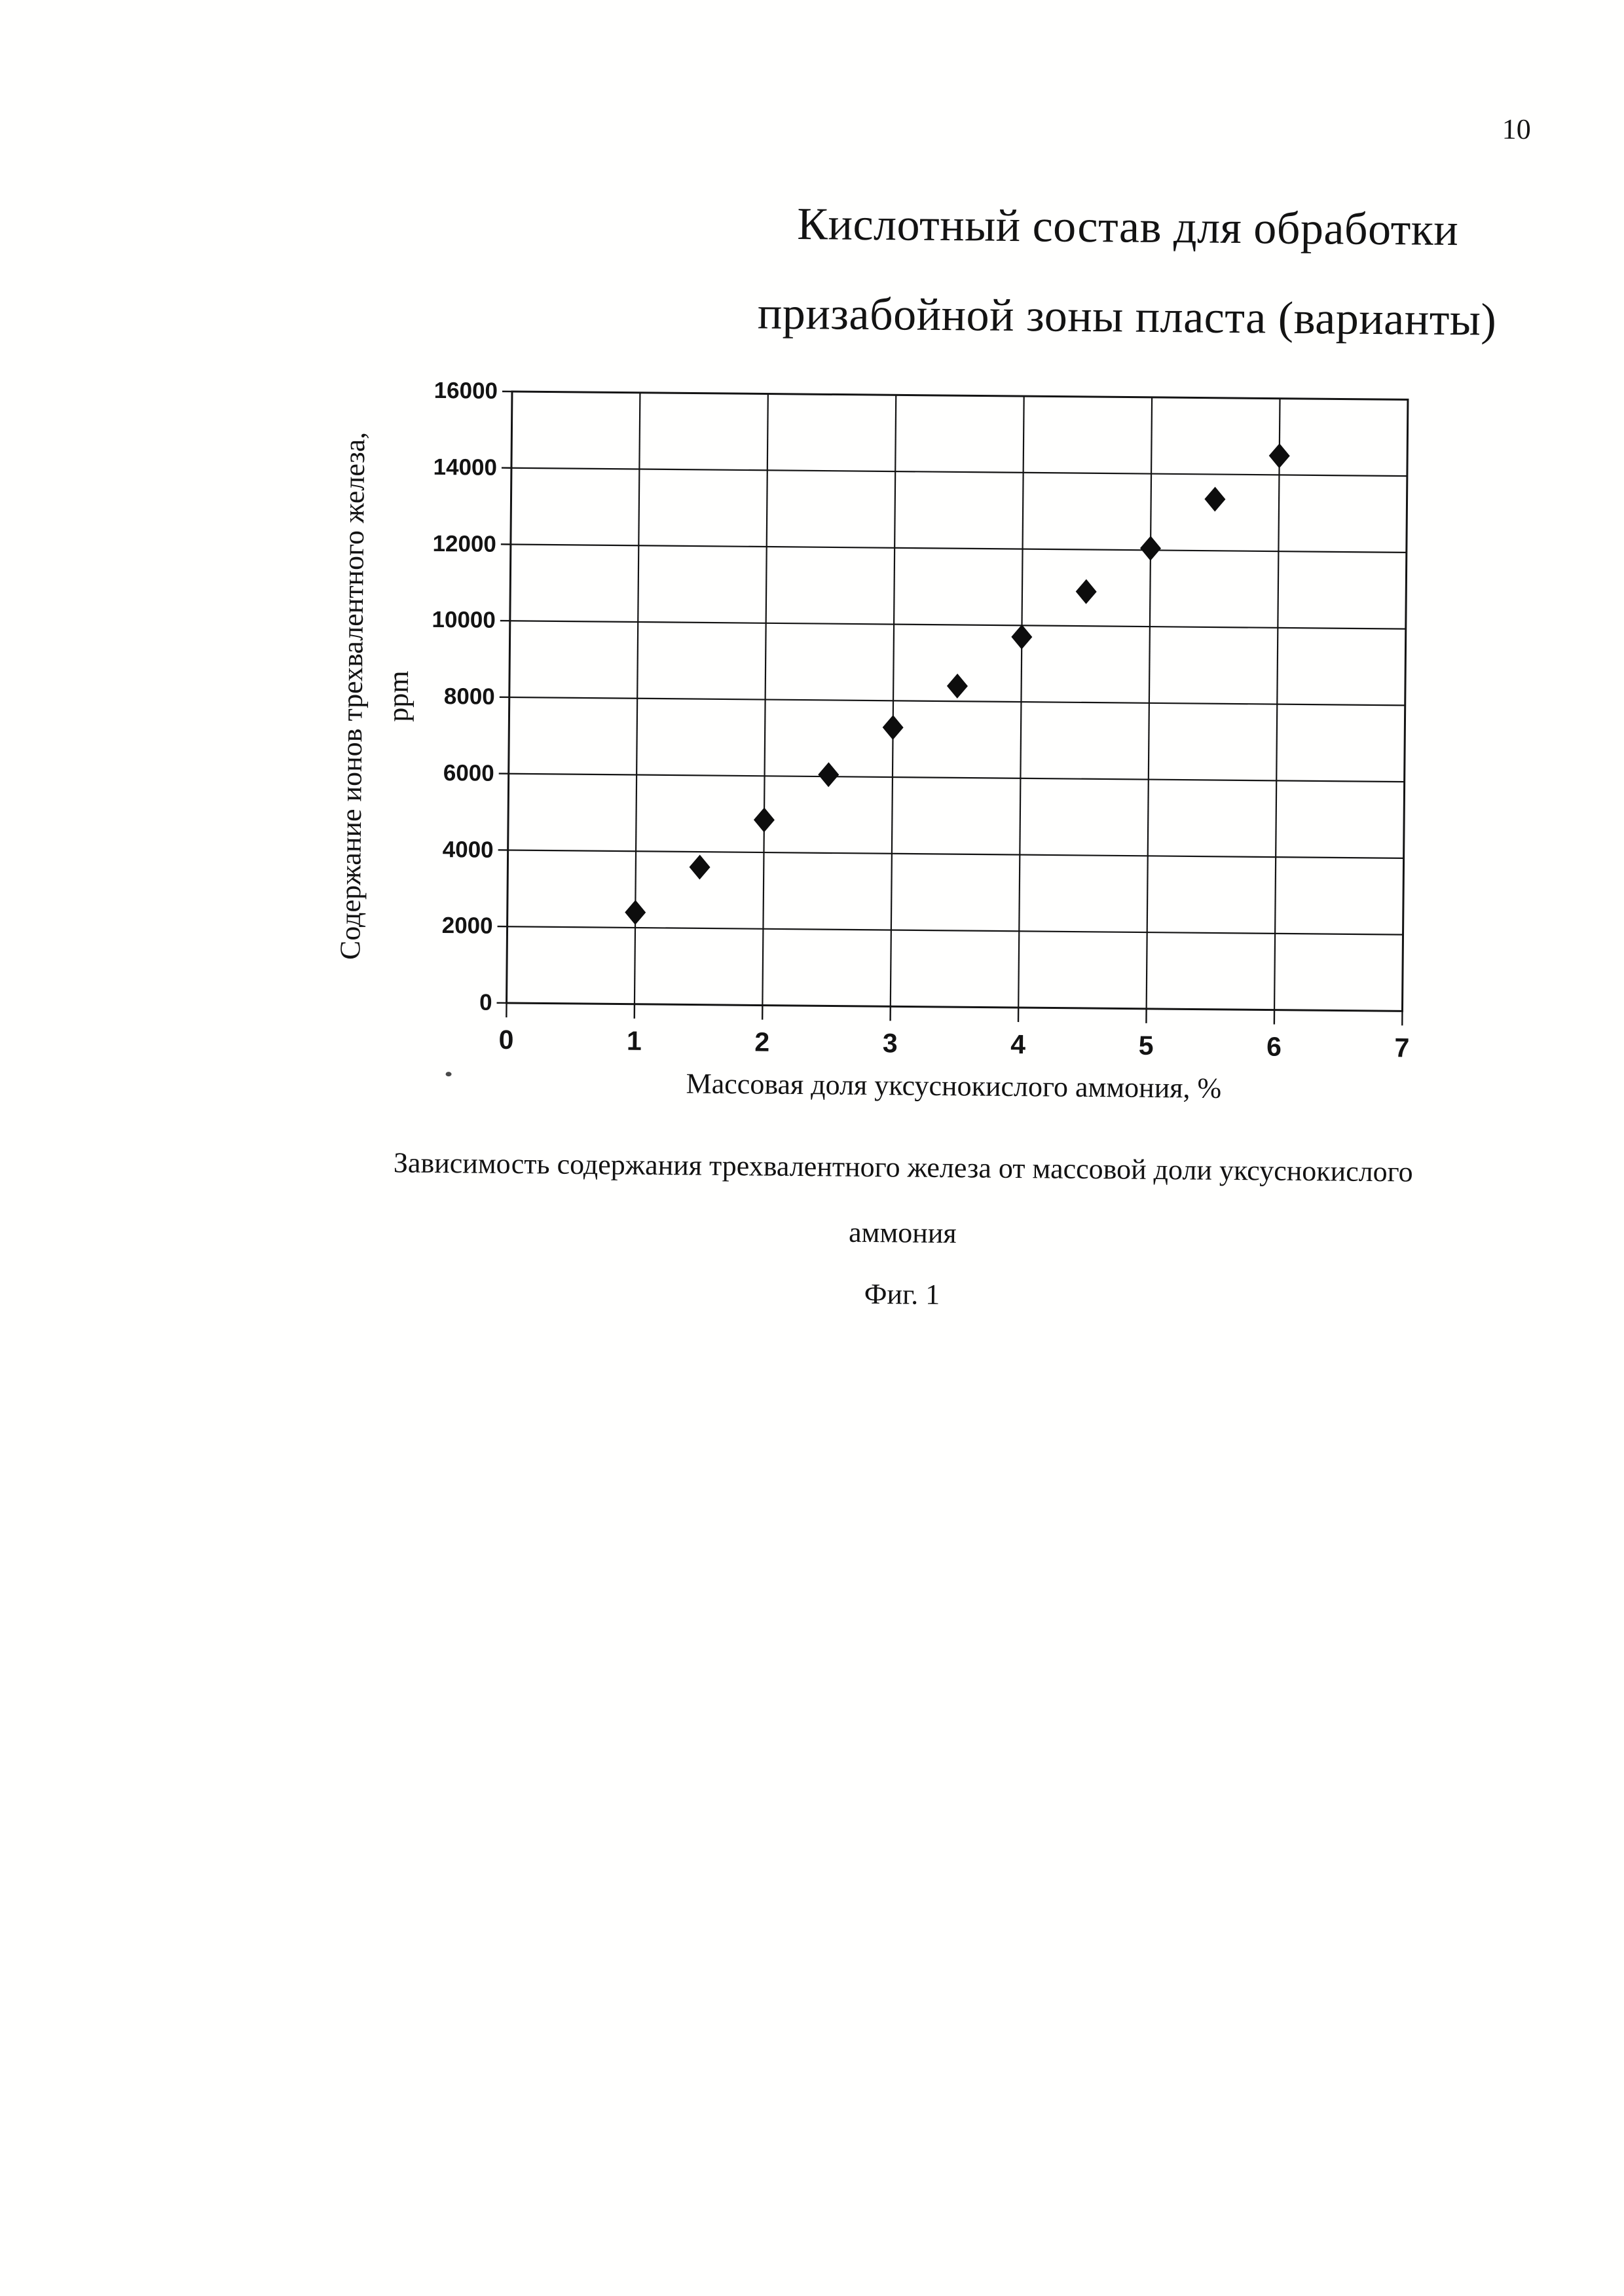 Image resolution: width=1624 pixels, height=2296 pixels. I want to click on y-tick-label: 2000, so click(467, 926).